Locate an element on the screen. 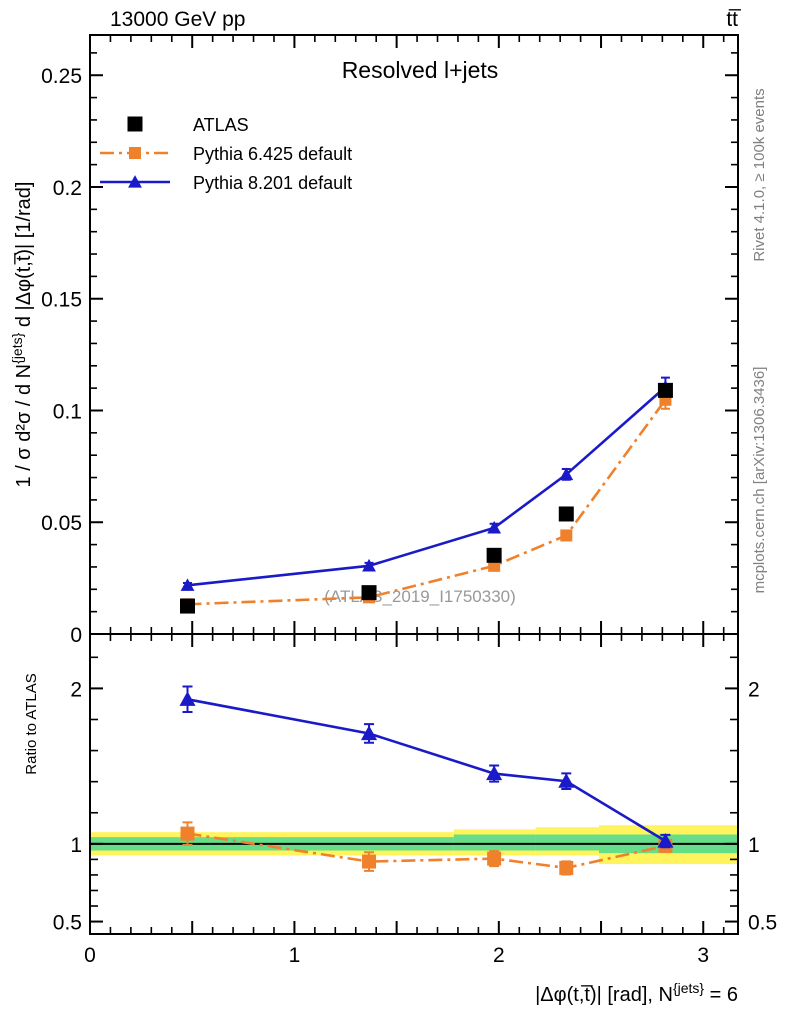  ratio-y-tick-label-left: 0.5 is located at coordinates (67, 923).